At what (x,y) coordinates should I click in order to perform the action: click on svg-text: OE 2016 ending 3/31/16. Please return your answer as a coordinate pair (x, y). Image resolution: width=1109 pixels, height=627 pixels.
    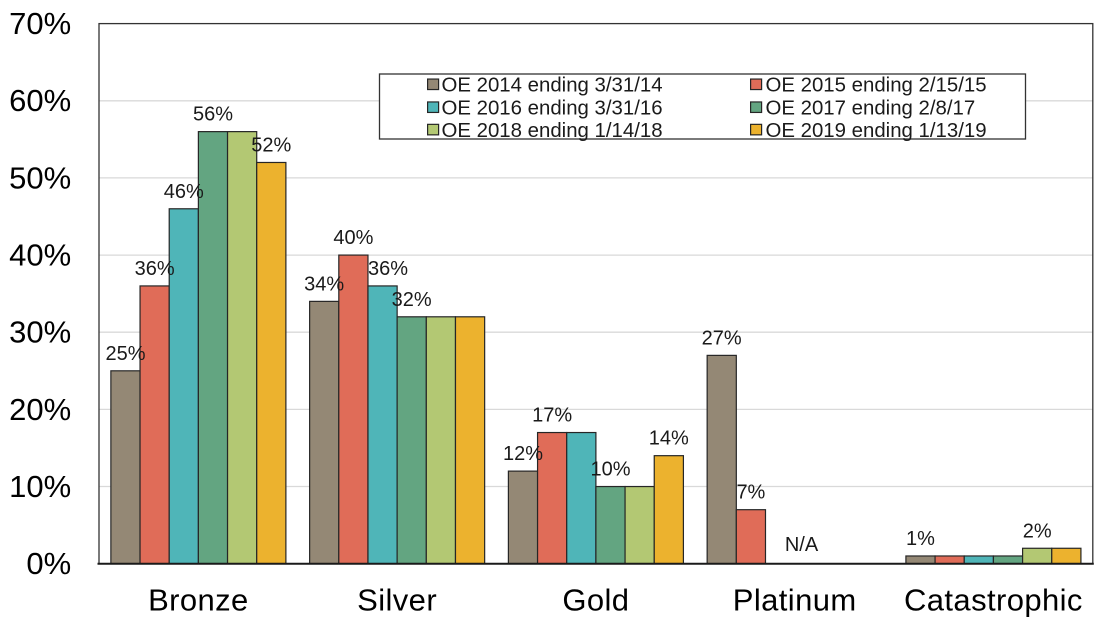
    Looking at the image, I should click on (552, 109).